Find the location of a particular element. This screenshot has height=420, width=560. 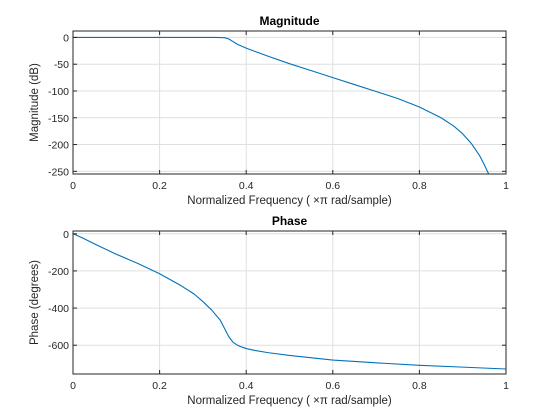

magnitude-y-tick-label: -100 is located at coordinates (58, 92).